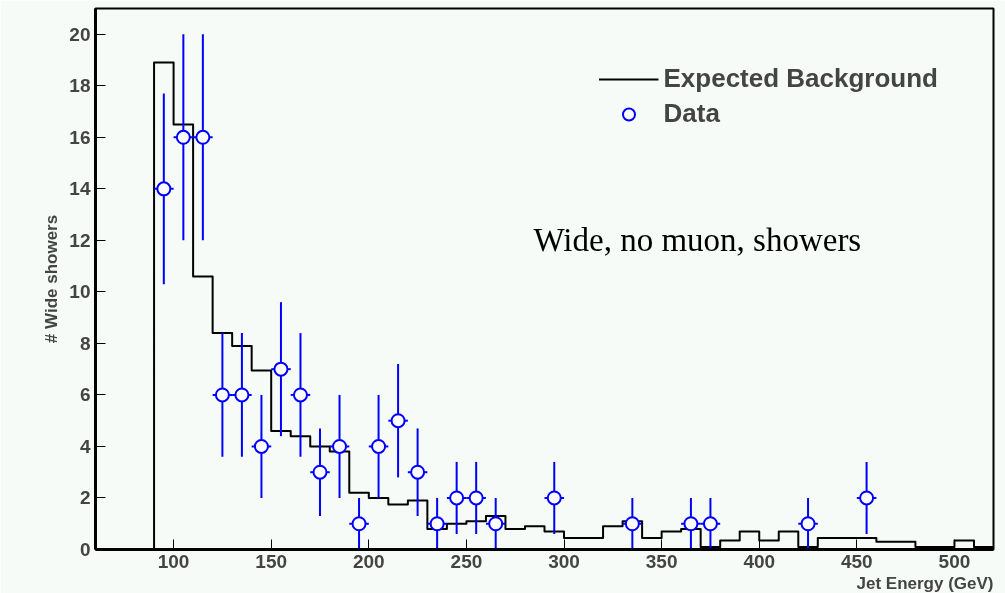 Image resolution: width=1005 pixels, height=593 pixels. What do you see at coordinates (80, 240) in the screenshot?
I see `y-tick-label: 12` at bounding box center [80, 240].